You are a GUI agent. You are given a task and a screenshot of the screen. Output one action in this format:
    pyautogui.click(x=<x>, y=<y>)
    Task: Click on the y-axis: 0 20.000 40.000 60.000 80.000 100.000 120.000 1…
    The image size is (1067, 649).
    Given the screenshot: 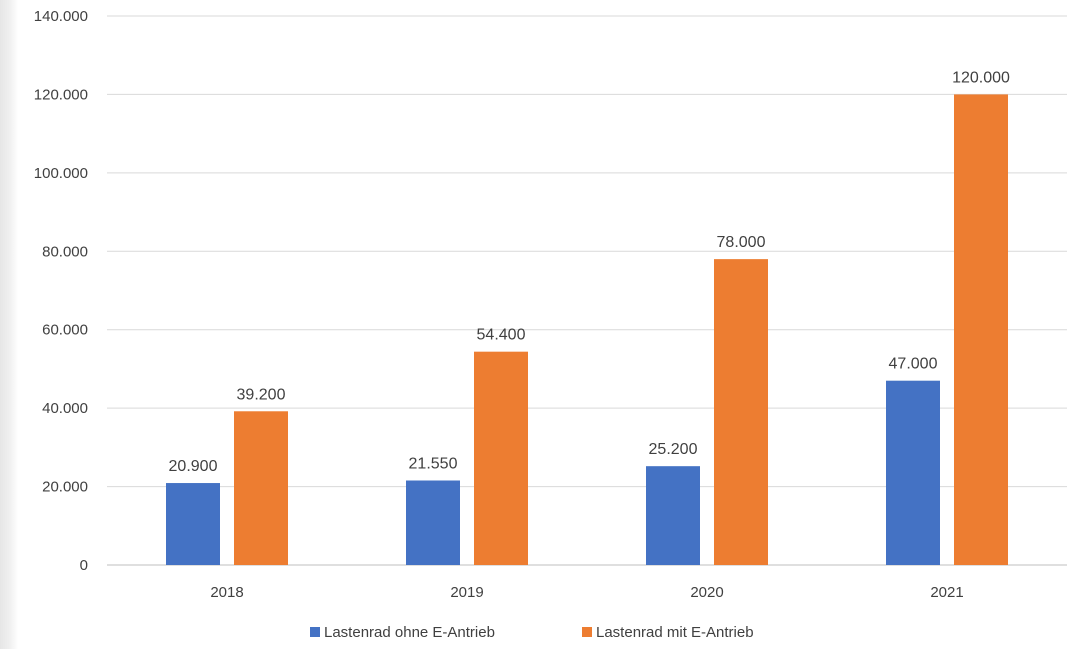 What is the action you would take?
    pyautogui.click(x=61, y=291)
    